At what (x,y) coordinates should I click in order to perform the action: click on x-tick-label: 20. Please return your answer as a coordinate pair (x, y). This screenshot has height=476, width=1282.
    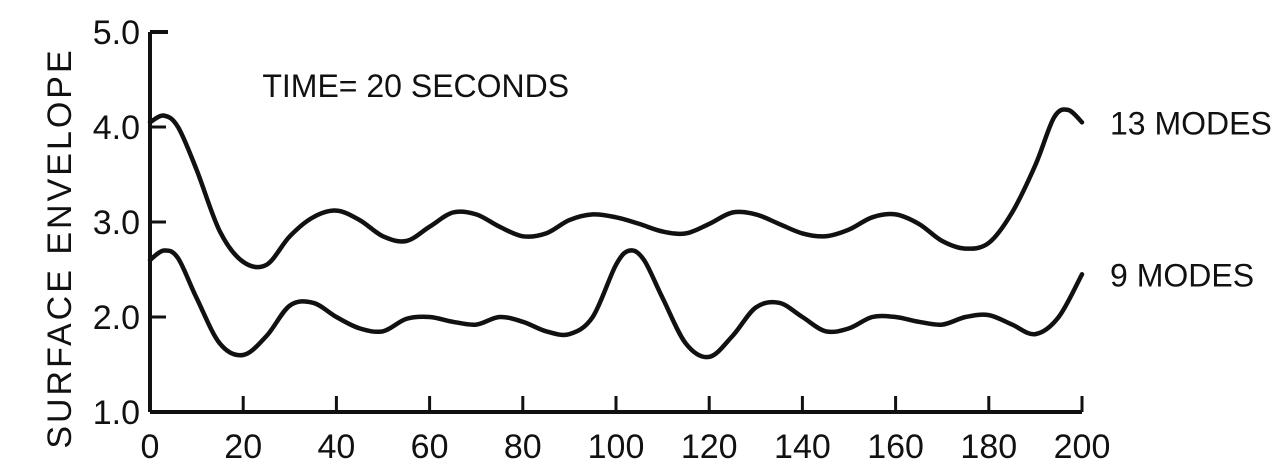
    Looking at the image, I should click on (243, 447).